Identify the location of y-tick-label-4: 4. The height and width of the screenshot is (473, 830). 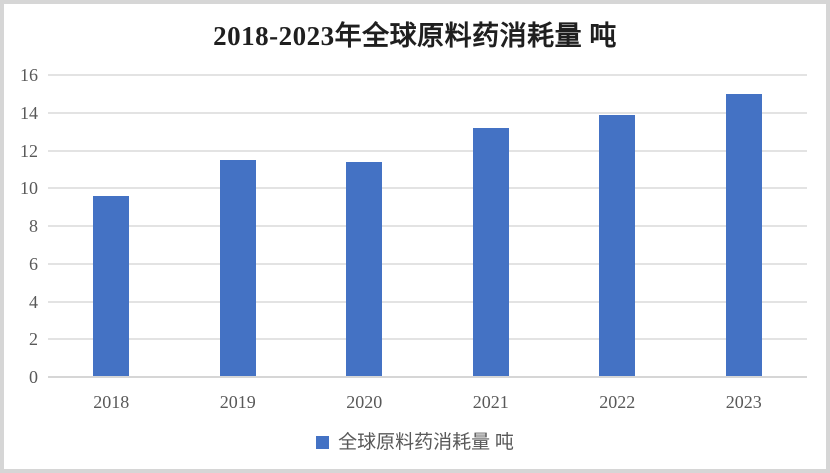
(33, 301).